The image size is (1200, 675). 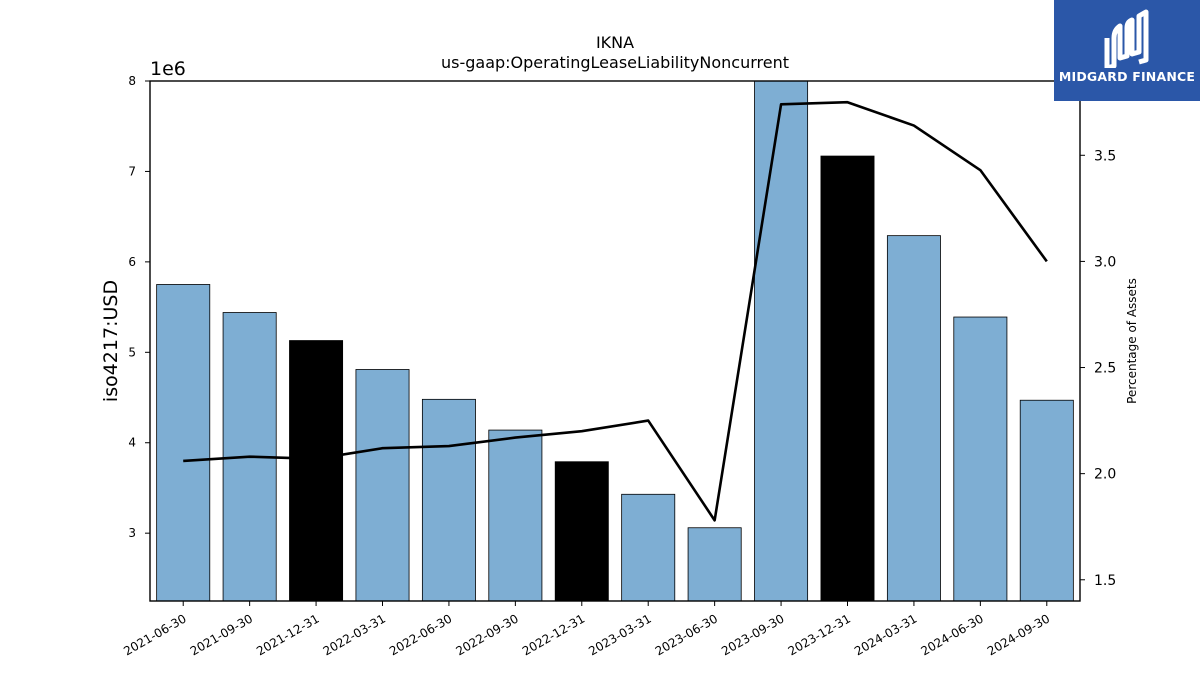 What do you see at coordinates (1132, 341) in the screenshot?
I see `y2-axis-label: Percentage of Assets` at bounding box center [1132, 341].